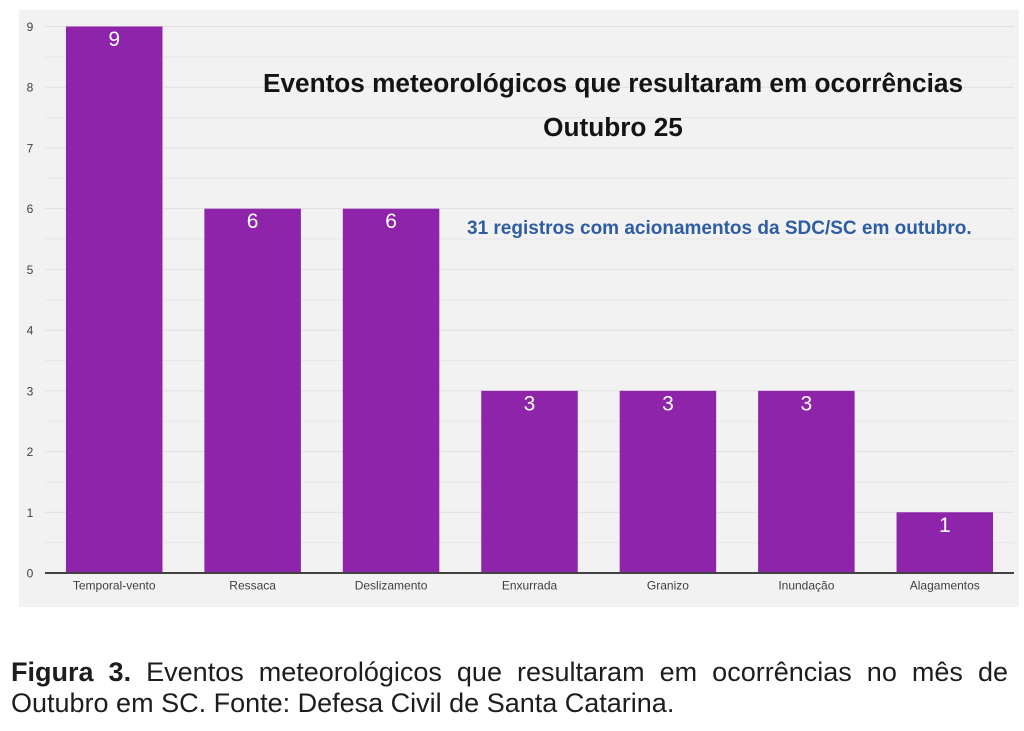  What do you see at coordinates (252, 586) in the screenshot?
I see `svg-text: Ressaca` at bounding box center [252, 586].